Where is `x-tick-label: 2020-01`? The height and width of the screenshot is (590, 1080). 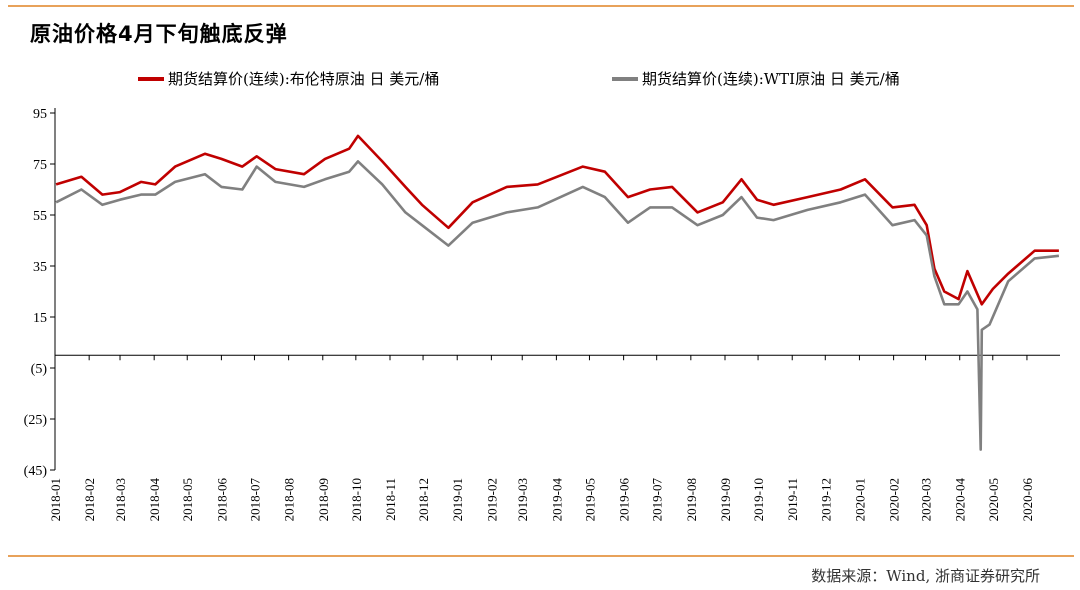
x-tick-label: 2020-01 is located at coordinates (859, 499).